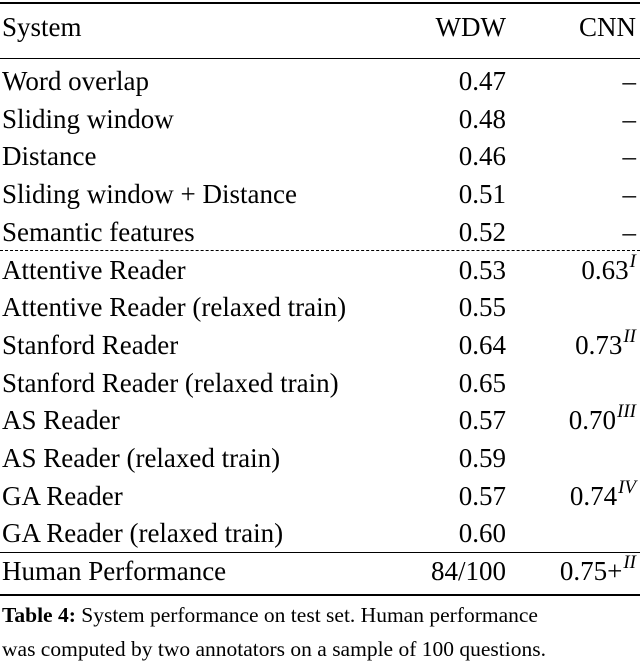 The height and width of the screenshot is (668, 640). Describe the element at coordinates (632, 261) in the screenshot. I see `row-cnn-superscript: I` at that location.